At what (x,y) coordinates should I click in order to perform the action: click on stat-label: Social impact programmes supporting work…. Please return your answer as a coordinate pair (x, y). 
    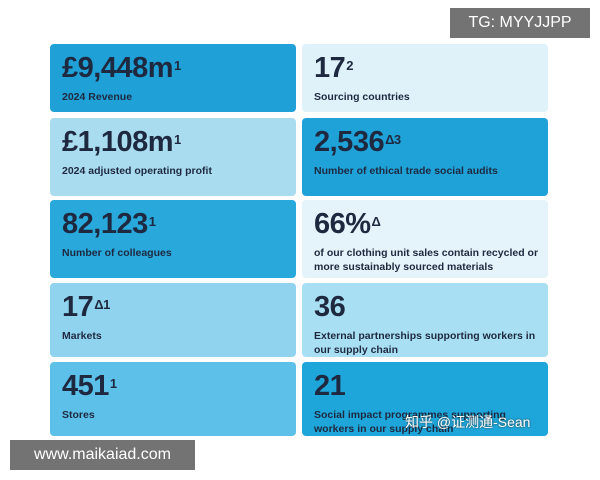
    Looking at the image, I should click on (410, 422).